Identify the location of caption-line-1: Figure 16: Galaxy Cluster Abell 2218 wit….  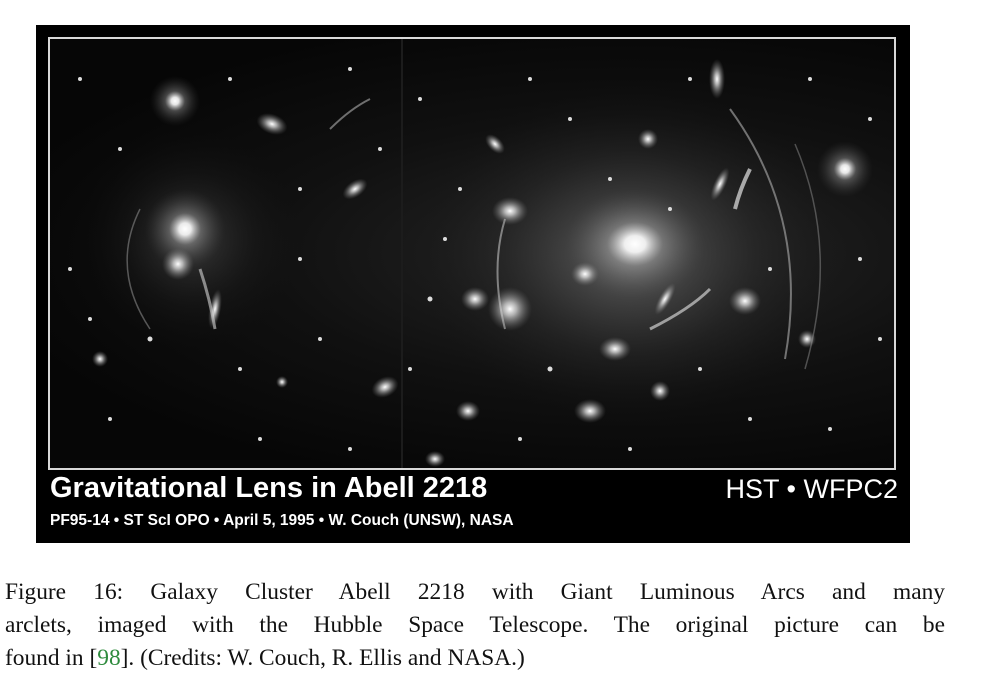
(475, 592).